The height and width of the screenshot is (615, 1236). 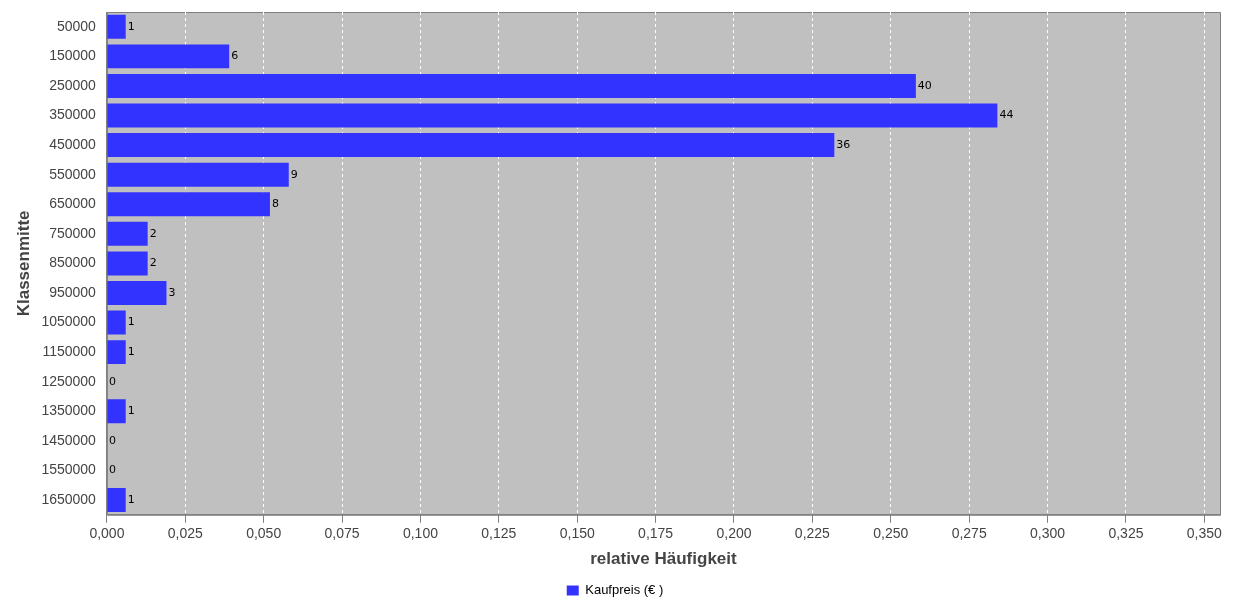 What do you see at coordinates (342, 533) in the screenshot?
I see `x-tick-label: 0,075` at bounding box center [342, 533].